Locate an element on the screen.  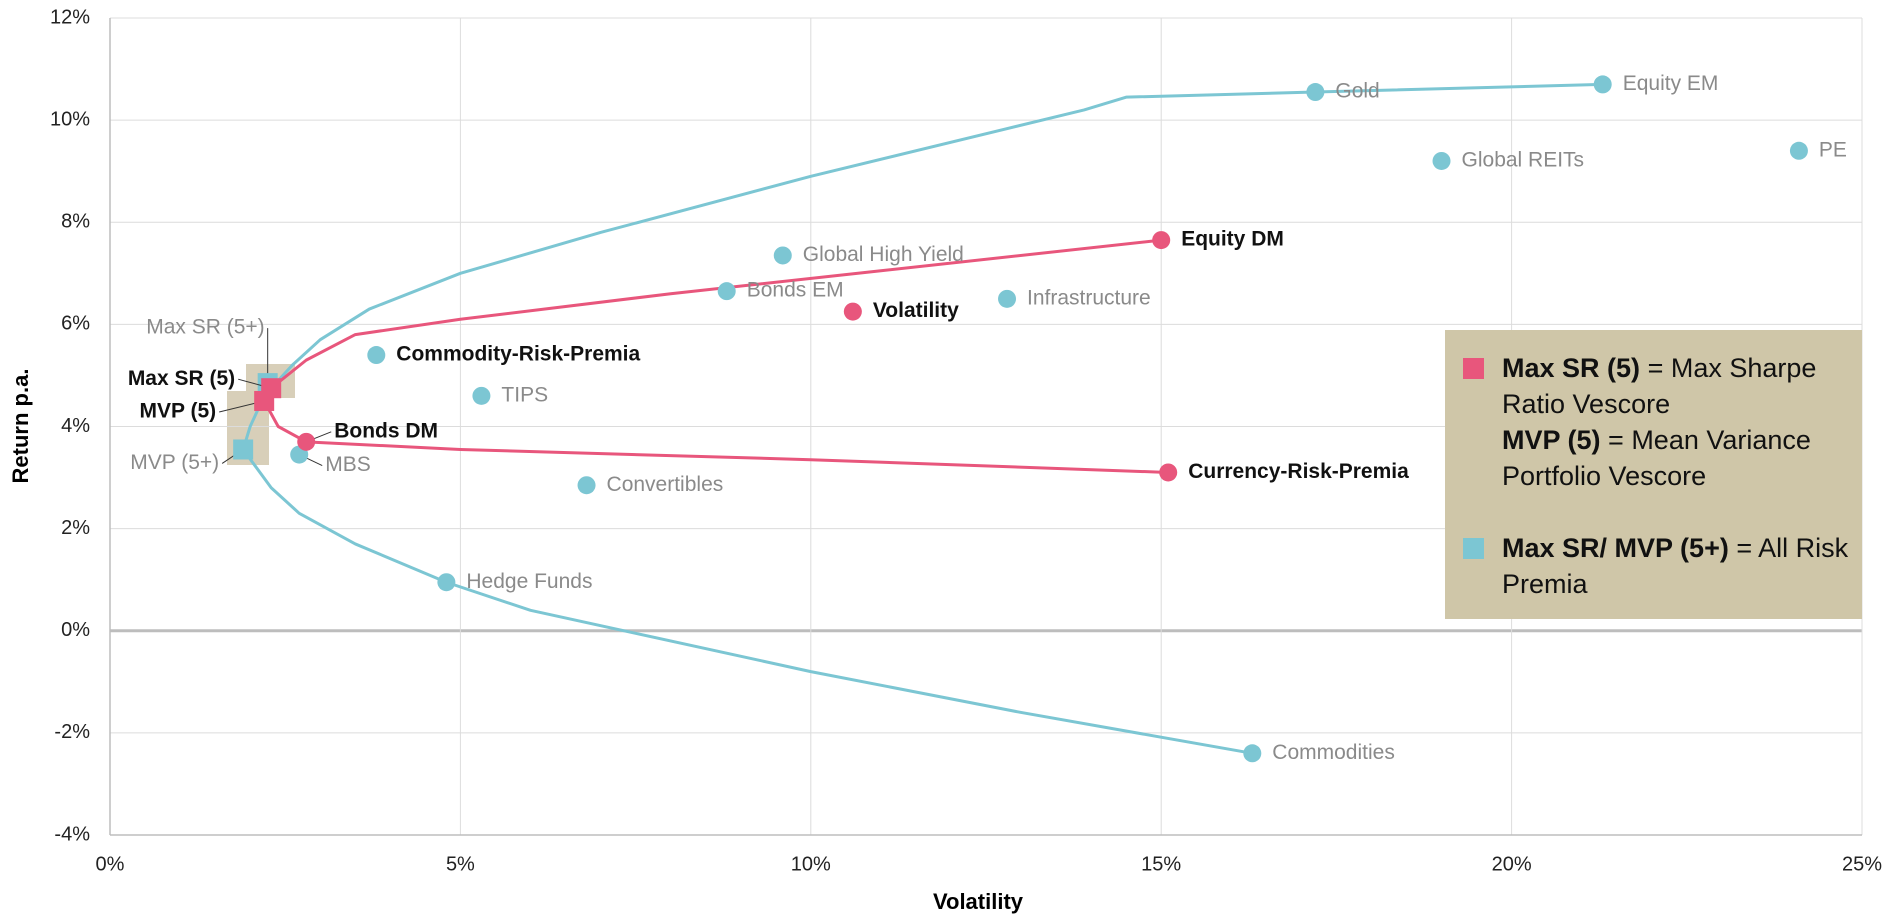
point-label: Equity DM is located at coordinates (1232, 239).